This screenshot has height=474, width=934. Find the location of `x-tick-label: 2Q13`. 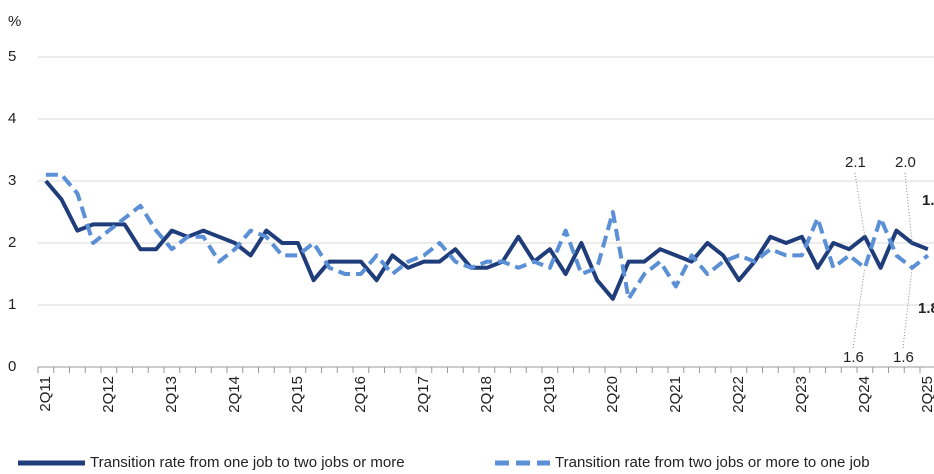

x-tick-label: 2Q13 is located at coordinates (171, 394).